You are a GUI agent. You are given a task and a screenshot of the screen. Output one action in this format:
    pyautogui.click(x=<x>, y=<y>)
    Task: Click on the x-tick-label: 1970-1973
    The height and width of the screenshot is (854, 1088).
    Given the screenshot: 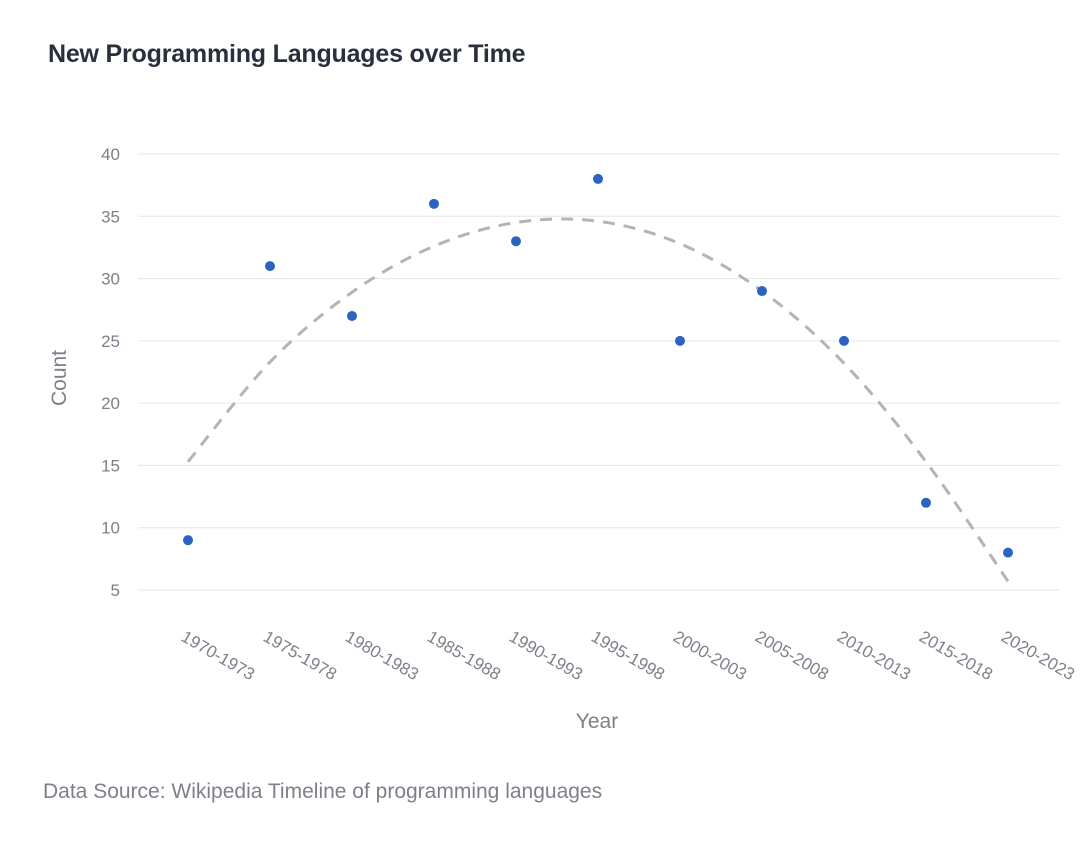 What is the action you would take?
    pyautogui.click(x=218, y=655)
    